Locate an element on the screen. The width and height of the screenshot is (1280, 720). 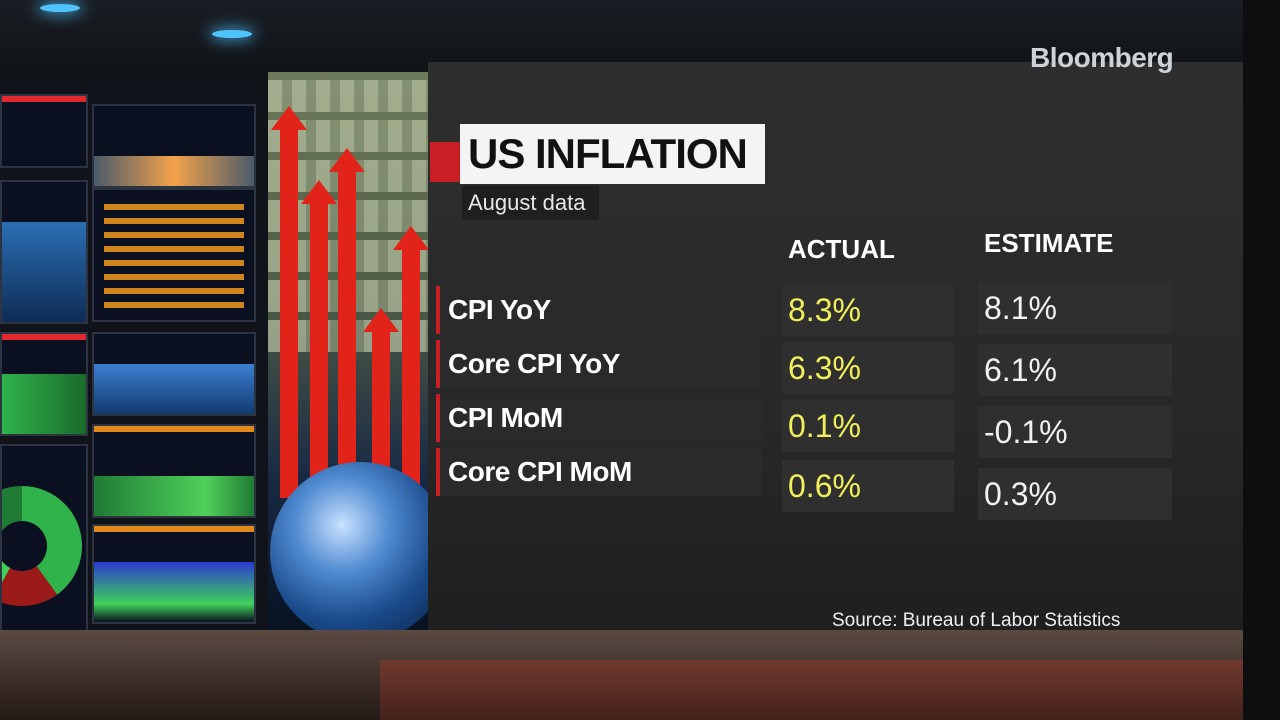
title-text: US INFLATION is located at coordinates (612, 154).